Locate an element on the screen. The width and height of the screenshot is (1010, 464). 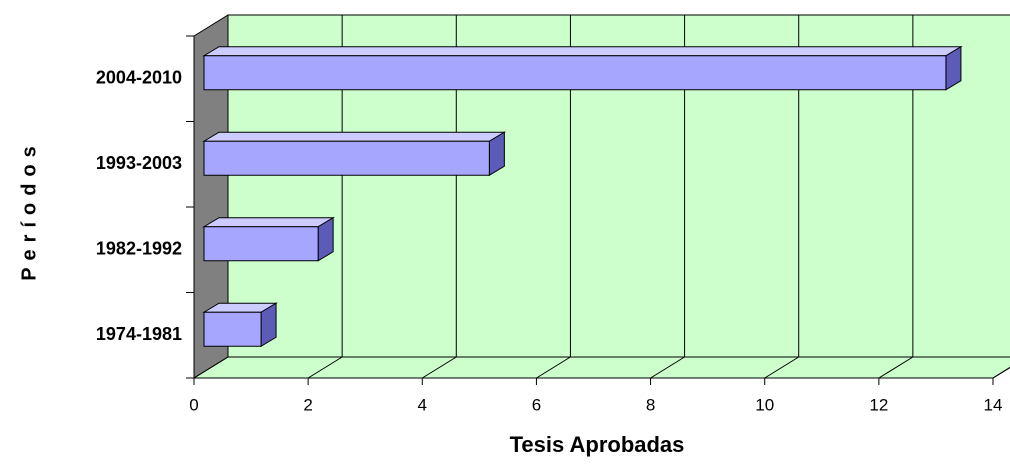
x-axis-title: Tesis Aprobadas is located at coordinates (597, 444).